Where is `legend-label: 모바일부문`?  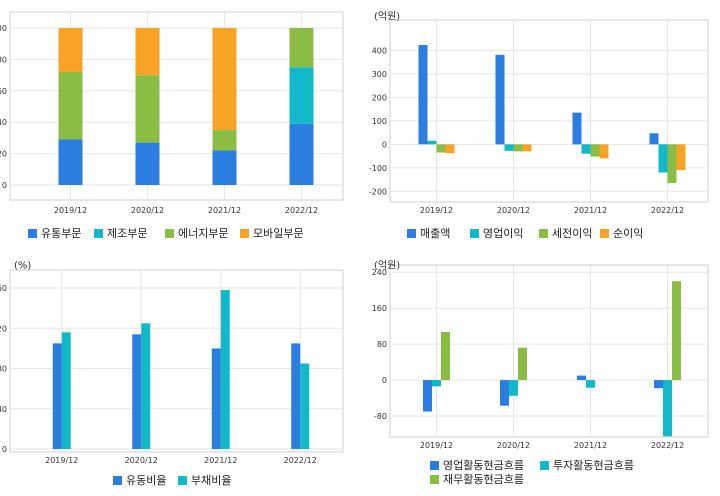
legend-label: 모바일부문 is located at coordinates (278, 233).